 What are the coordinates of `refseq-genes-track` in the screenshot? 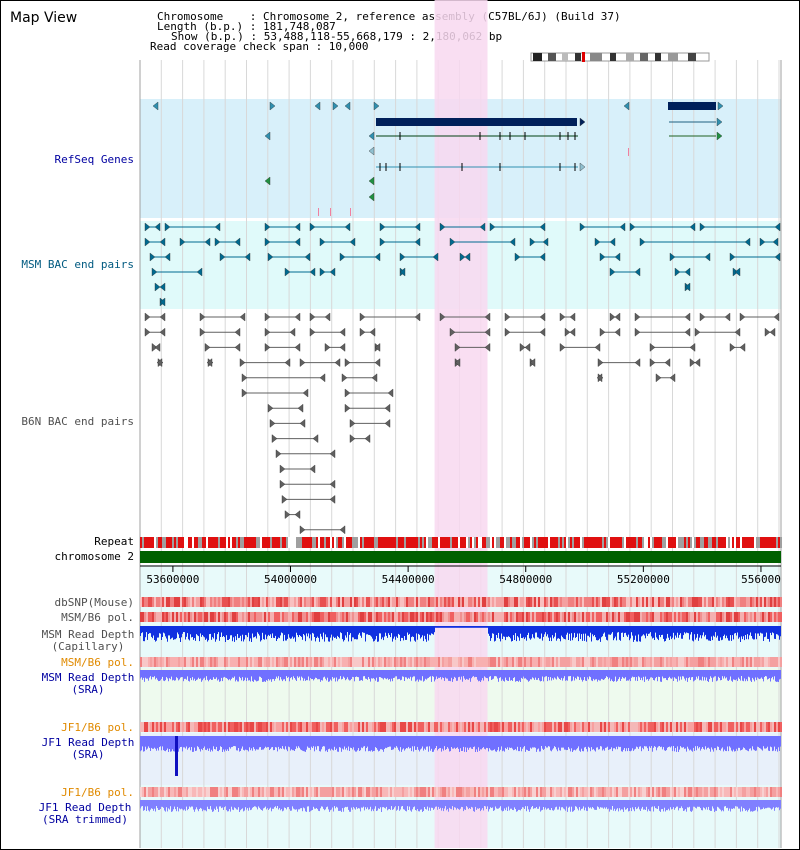 It's located at (438, 158).